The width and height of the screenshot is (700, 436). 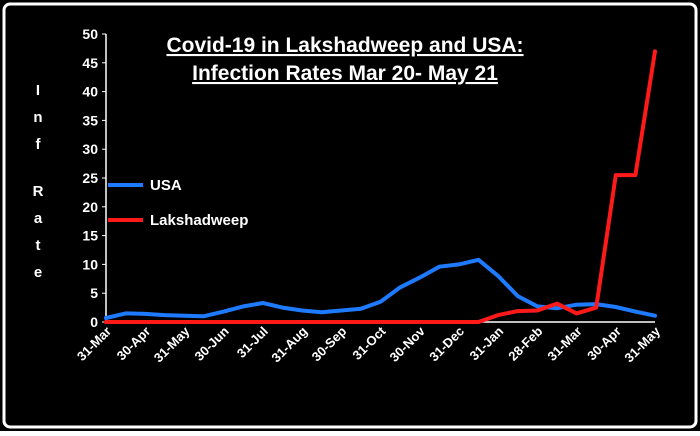 What do you see at coordinates (37, 117) in the screenshot?
I see `y-axis-label-char: n` at bounding box center [37, 117].